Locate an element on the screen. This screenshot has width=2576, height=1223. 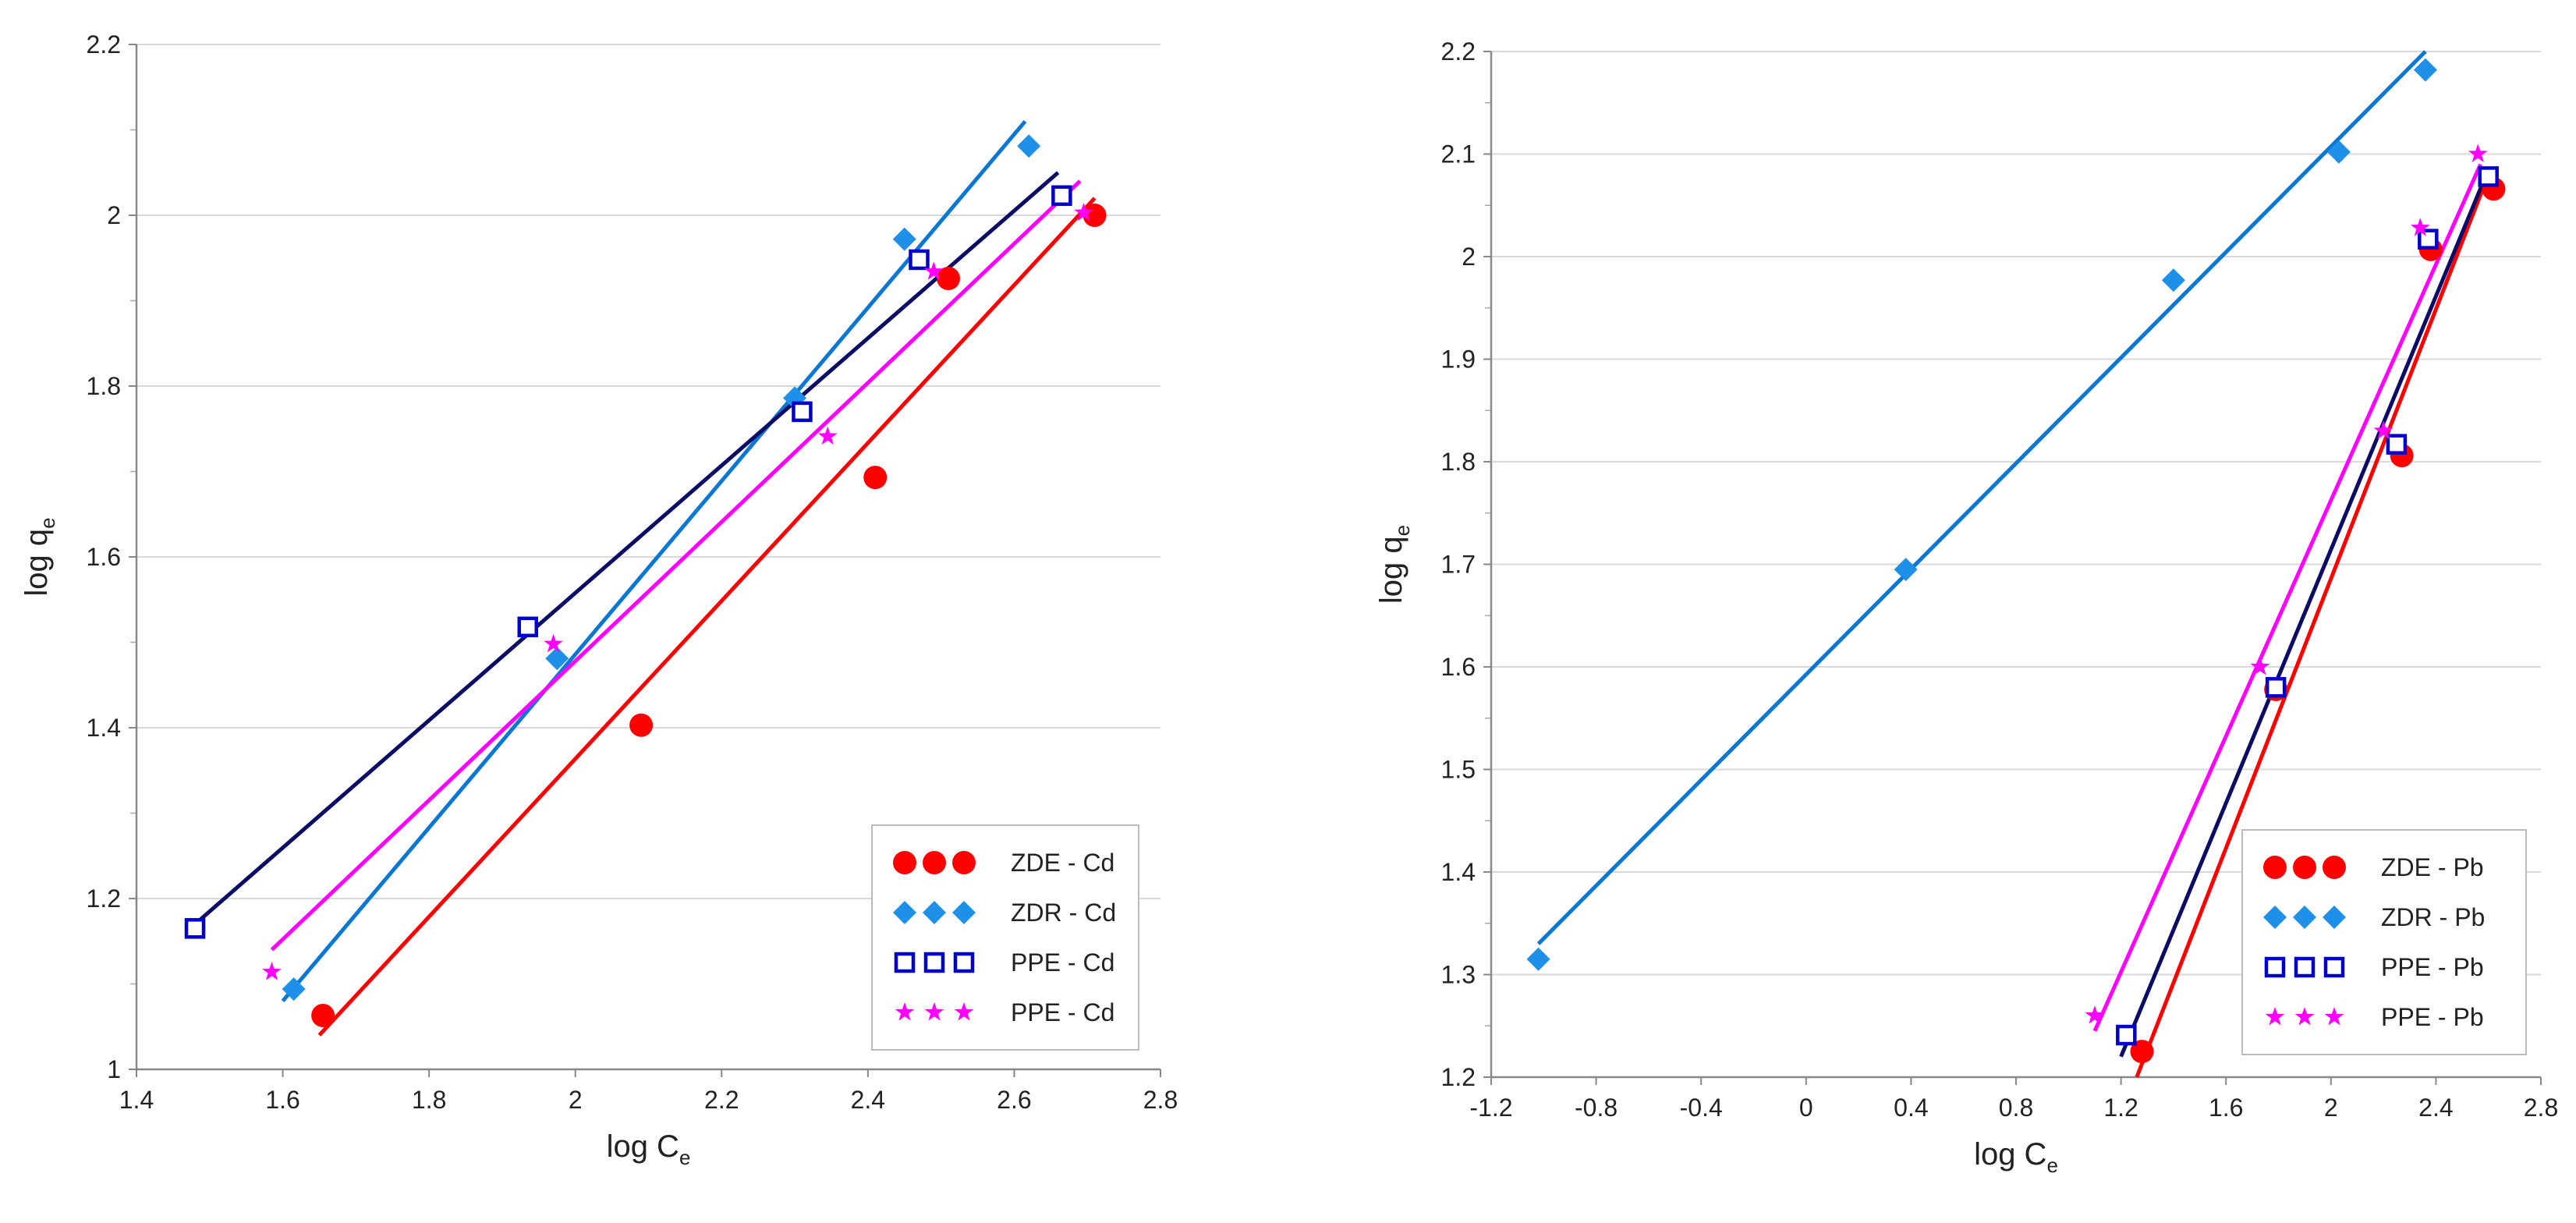
legend-label: ZDE - Cd is located at coordinates (1062, 863).